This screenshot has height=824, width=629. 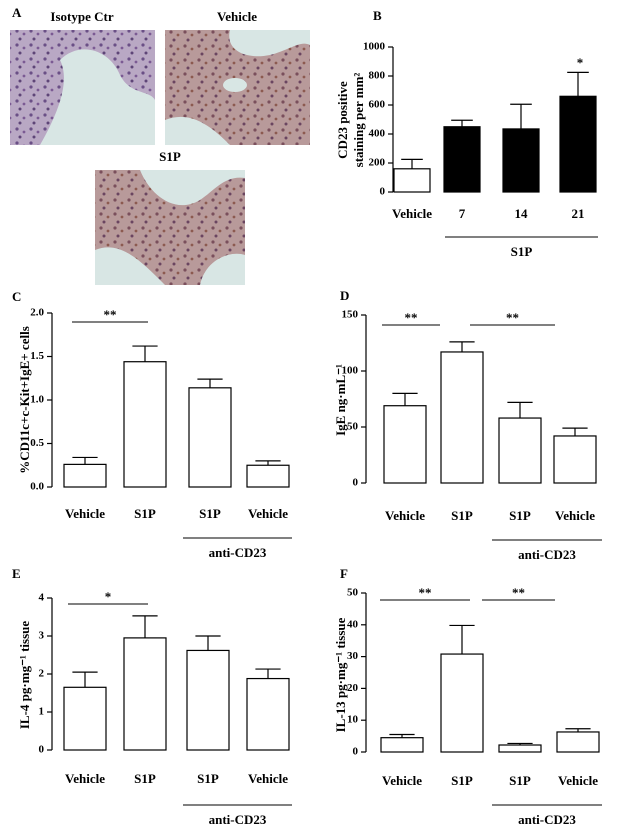 What do you see at coordinates (24, 400) in the screenshot?
I see `y-axis-label: %CD11c+c-Kit+IgE+ cells` at bounding box center [24, 400].